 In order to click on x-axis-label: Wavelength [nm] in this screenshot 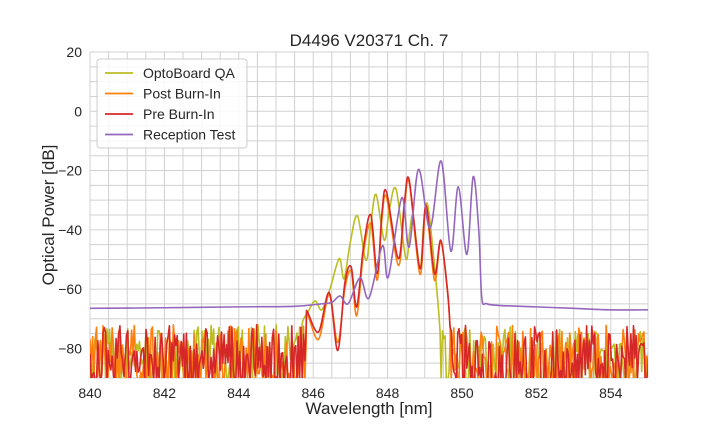, I will do `click(369, 408)`.